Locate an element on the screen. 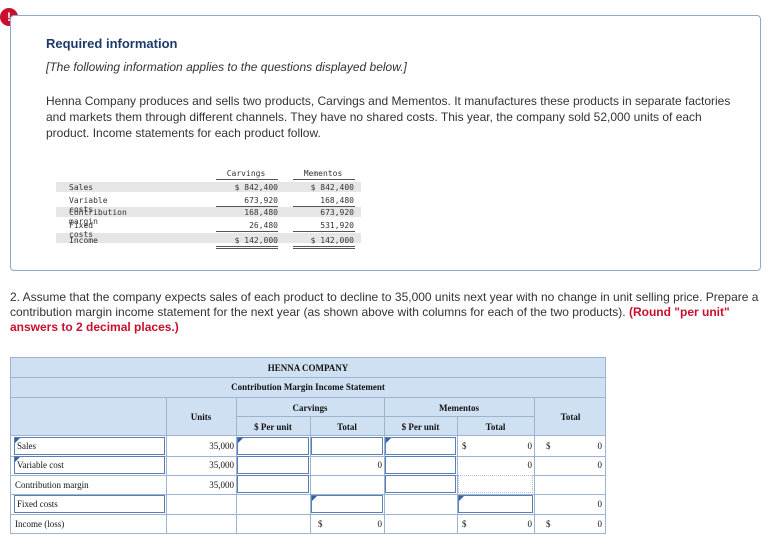 Image resolution: width=773 pixels, height=540 pixels. fixed-costs-total: 0 is located at coordinates (600, 504).